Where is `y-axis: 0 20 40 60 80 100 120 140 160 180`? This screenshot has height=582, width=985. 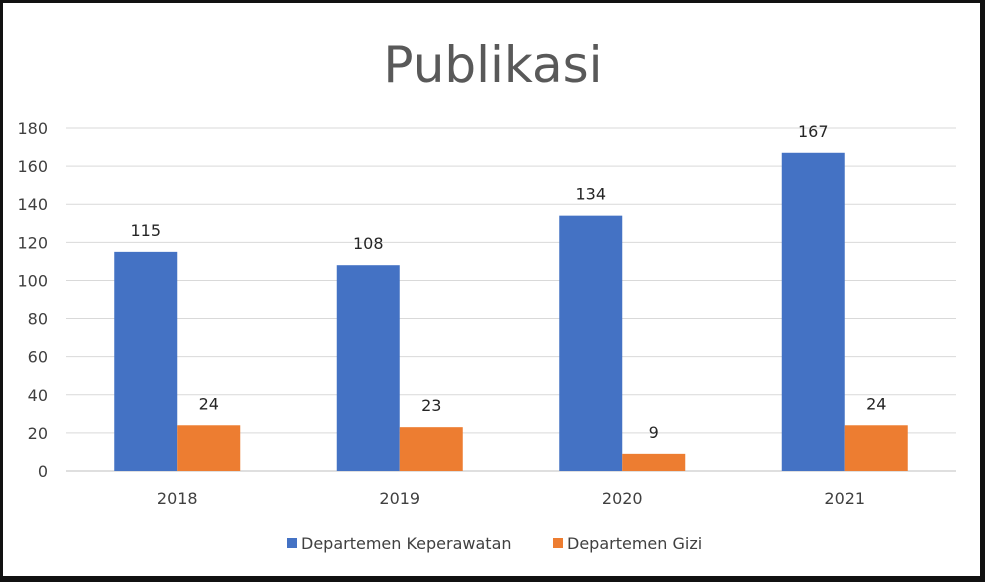 y-axis: 0 20 40 60 80 100 120 140 160 180 is located at coordinates (32, 300).